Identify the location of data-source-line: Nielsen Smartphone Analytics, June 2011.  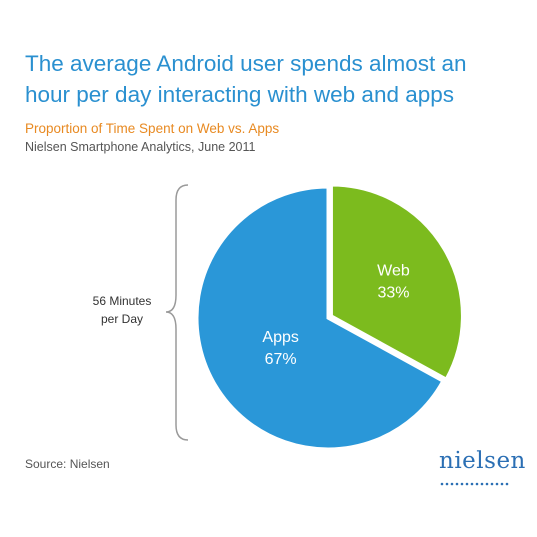
(140, 147).